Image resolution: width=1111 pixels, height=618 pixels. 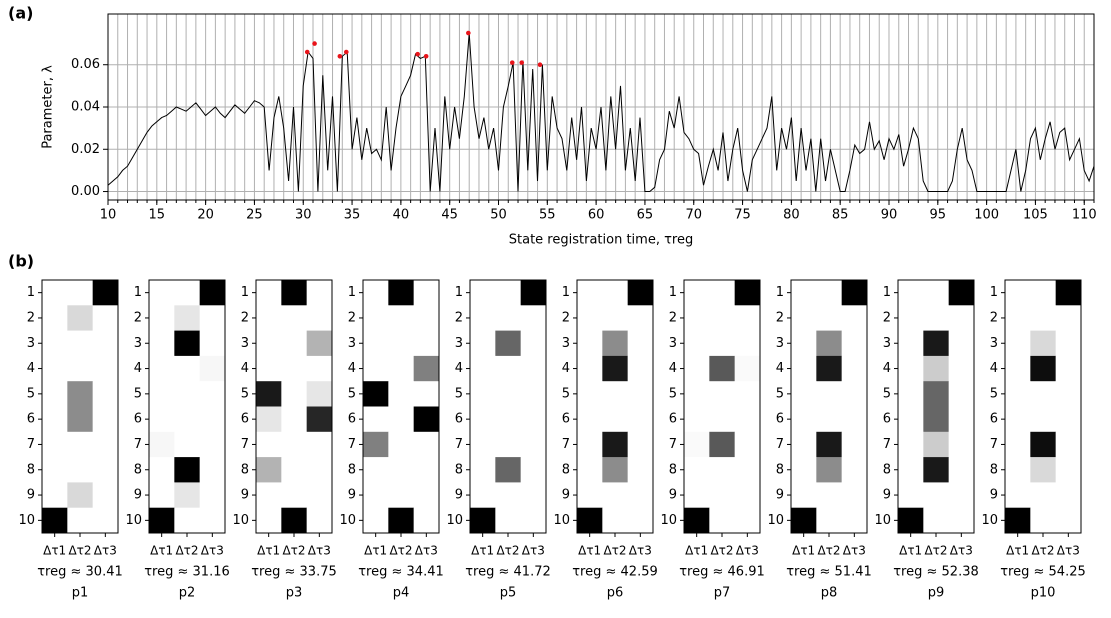 What do you see at coordinates (889, 215) in the screenshot?
I see `x-tick-label: 90` at bounding box center [889, 215].